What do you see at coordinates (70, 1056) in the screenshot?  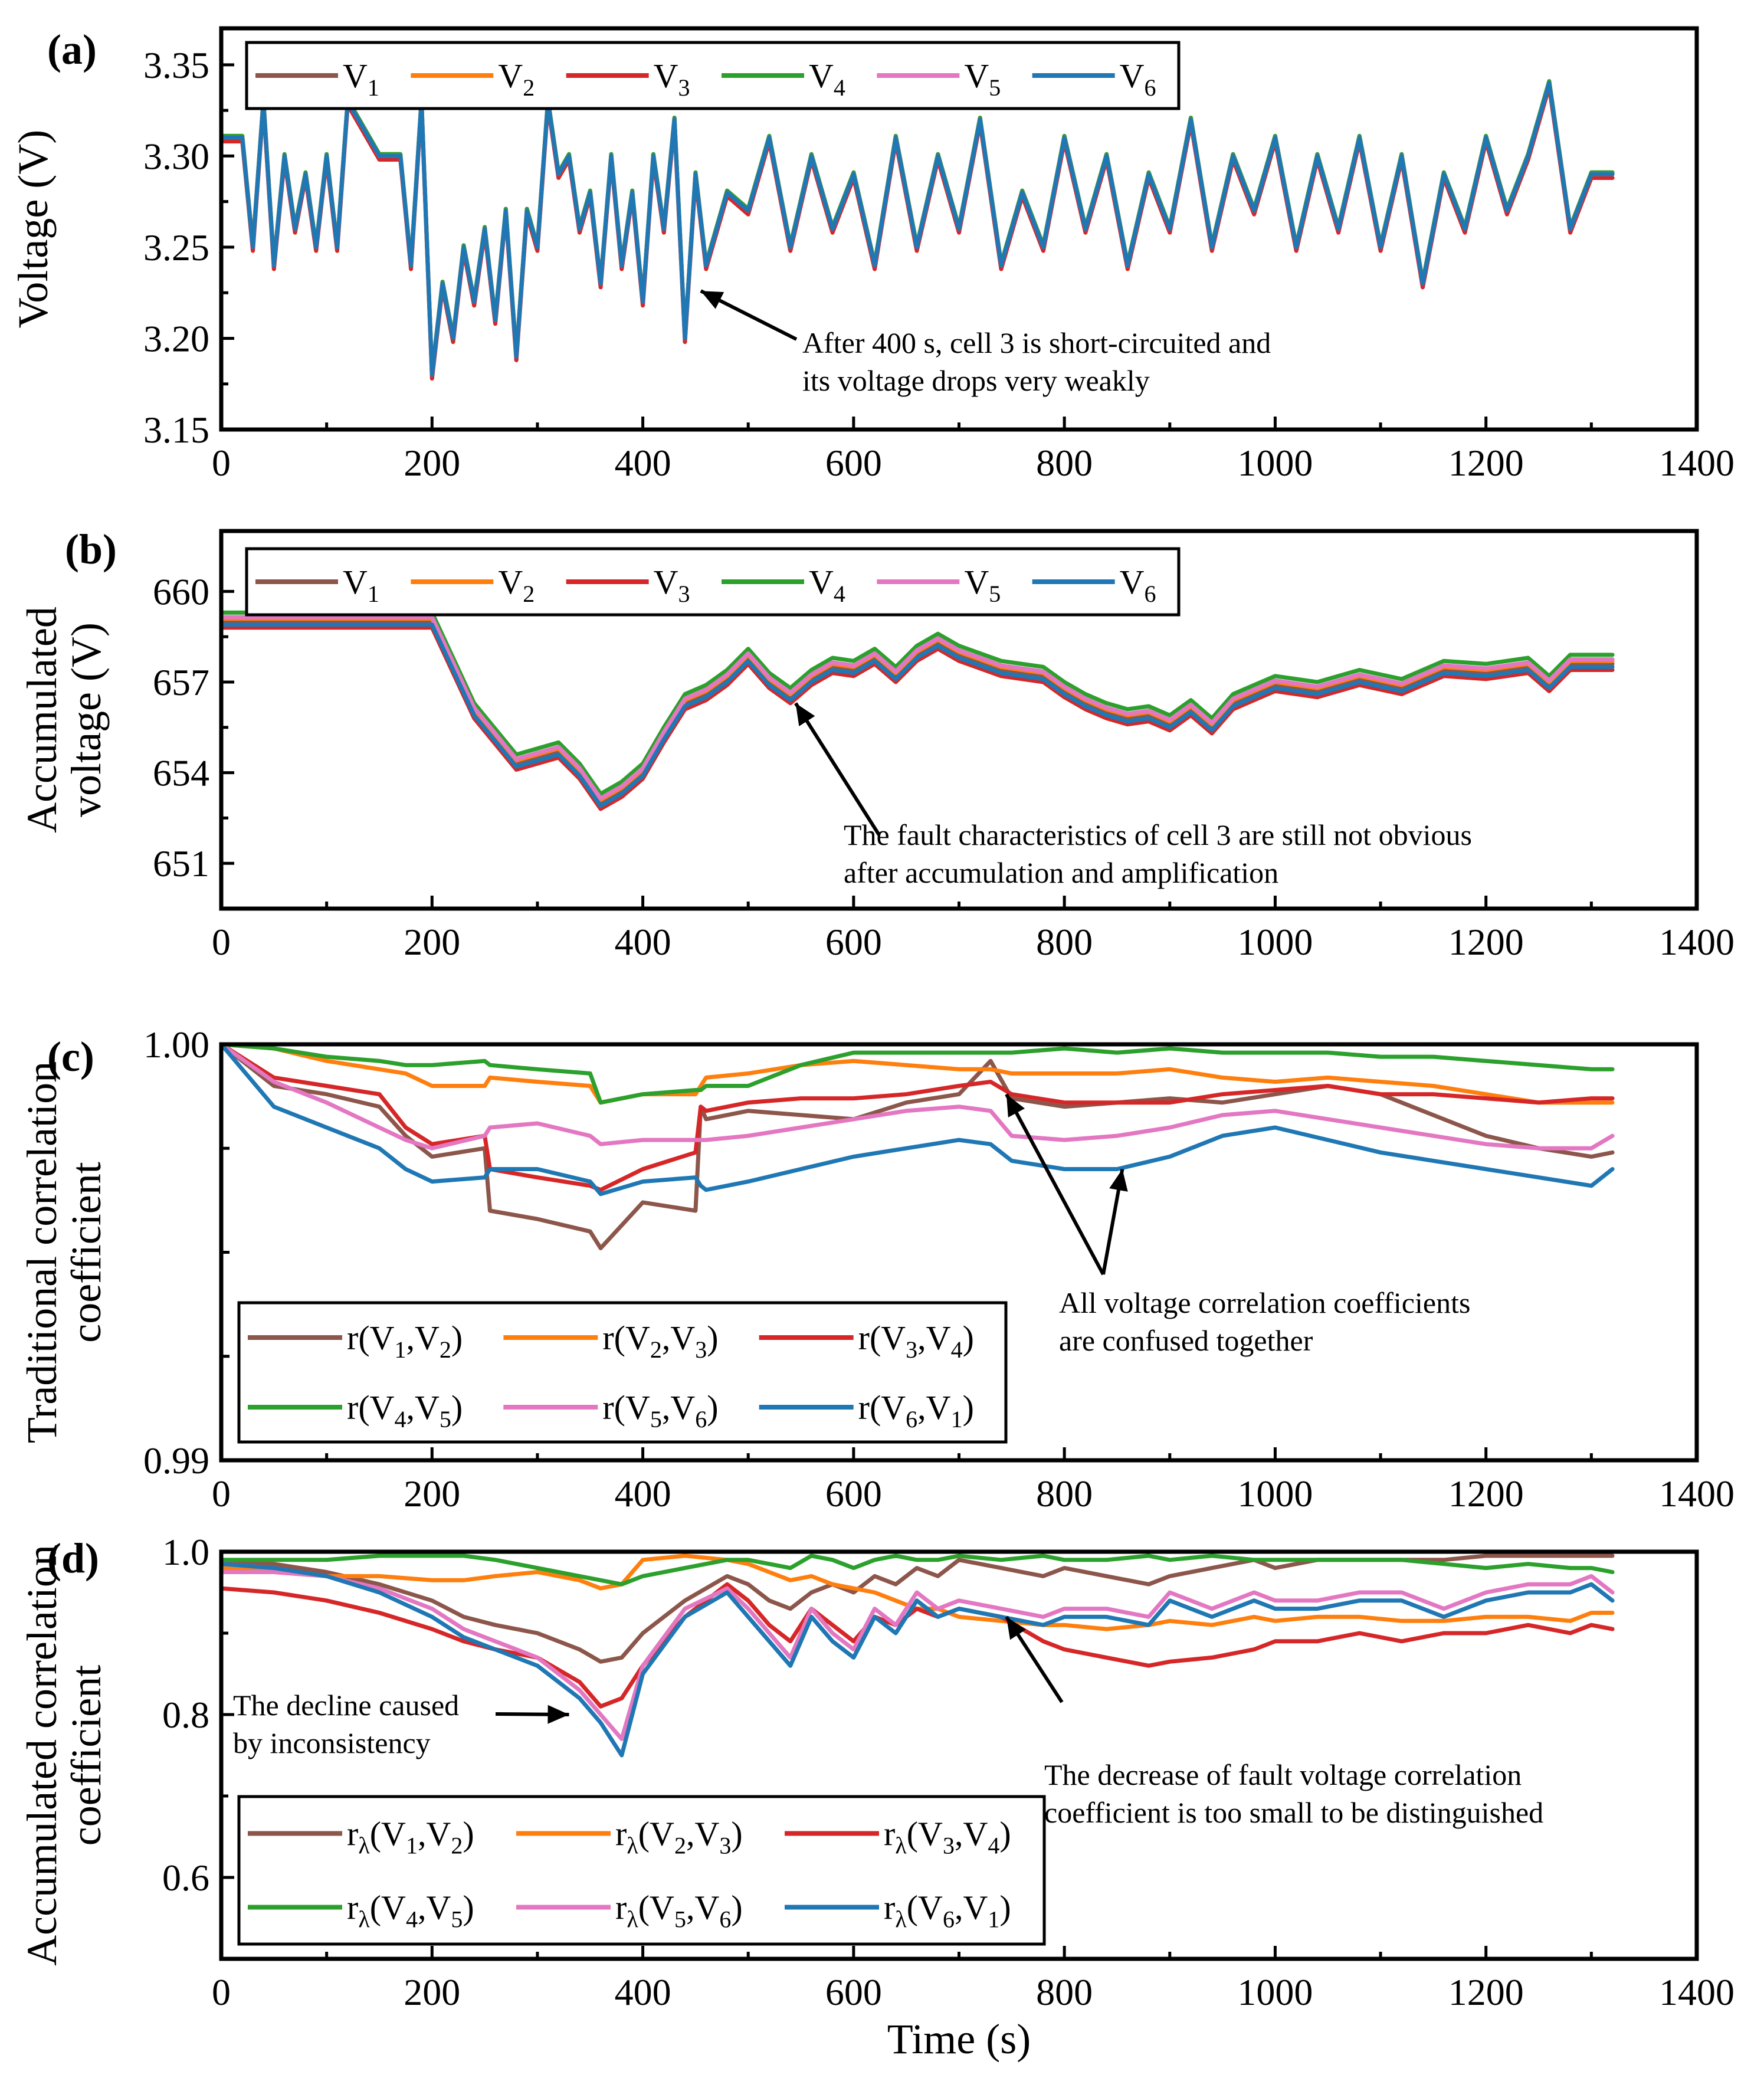 I see `panel-label: (c)` at bounding box center [70, 1056].